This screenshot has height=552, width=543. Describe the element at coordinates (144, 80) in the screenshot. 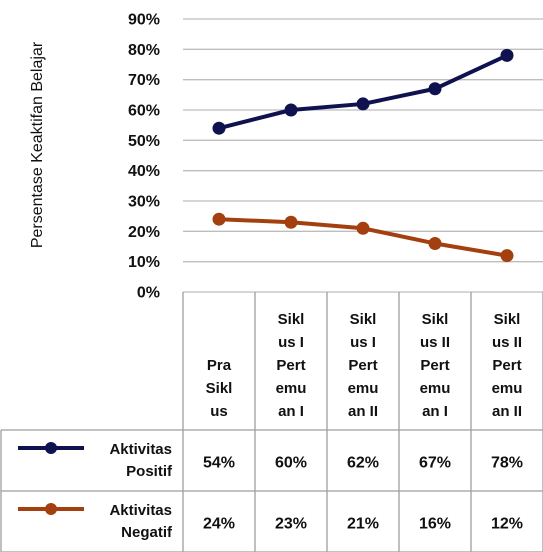

I see `y-tick-label: 70%` at that location.